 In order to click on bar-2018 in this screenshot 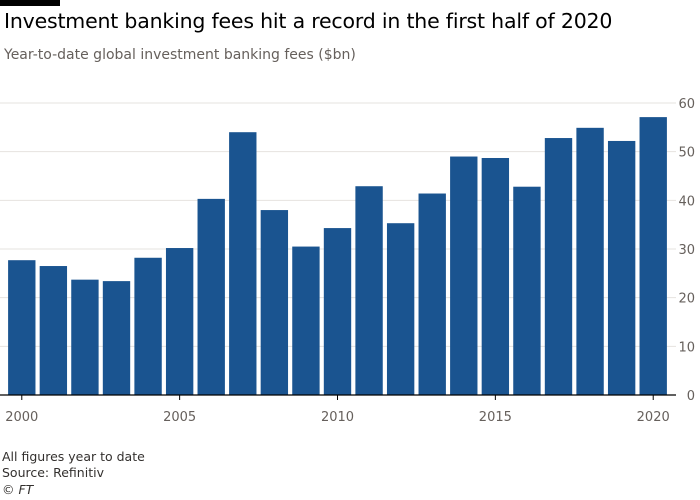, I will do `click(590, 261)`.